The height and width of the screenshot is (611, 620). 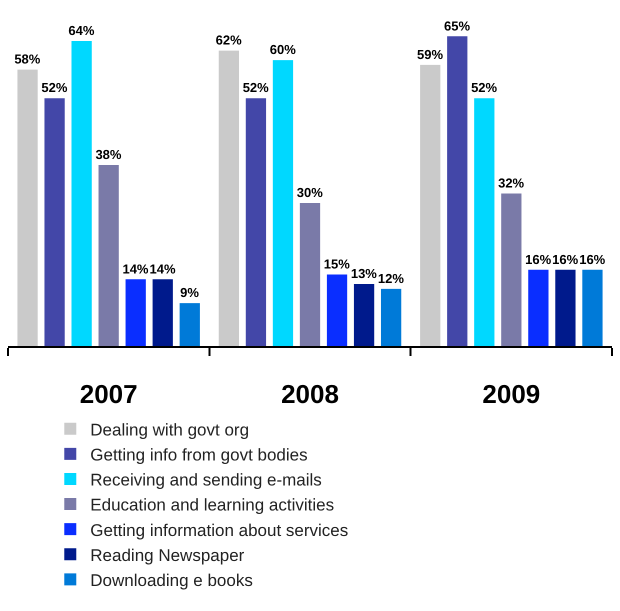 What do you see at coordinates (457, 26) in the screenshot?
I see `data-label: 65%` at bounding box center [457, 26].